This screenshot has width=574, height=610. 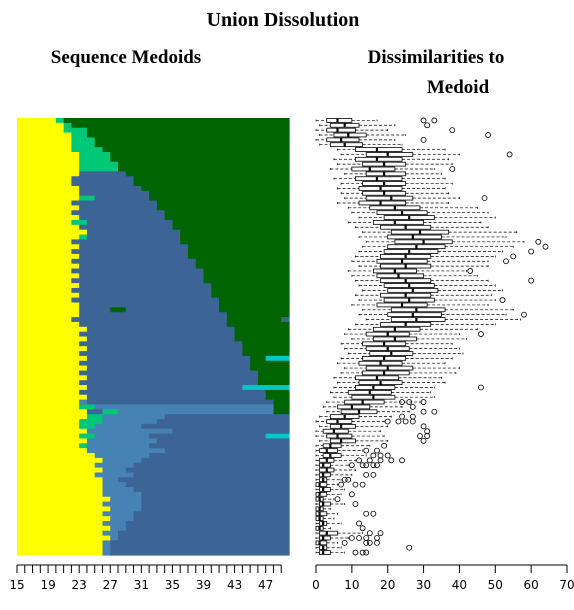 I want to click on x-tick-label: 35, so click(x=172, y=585).